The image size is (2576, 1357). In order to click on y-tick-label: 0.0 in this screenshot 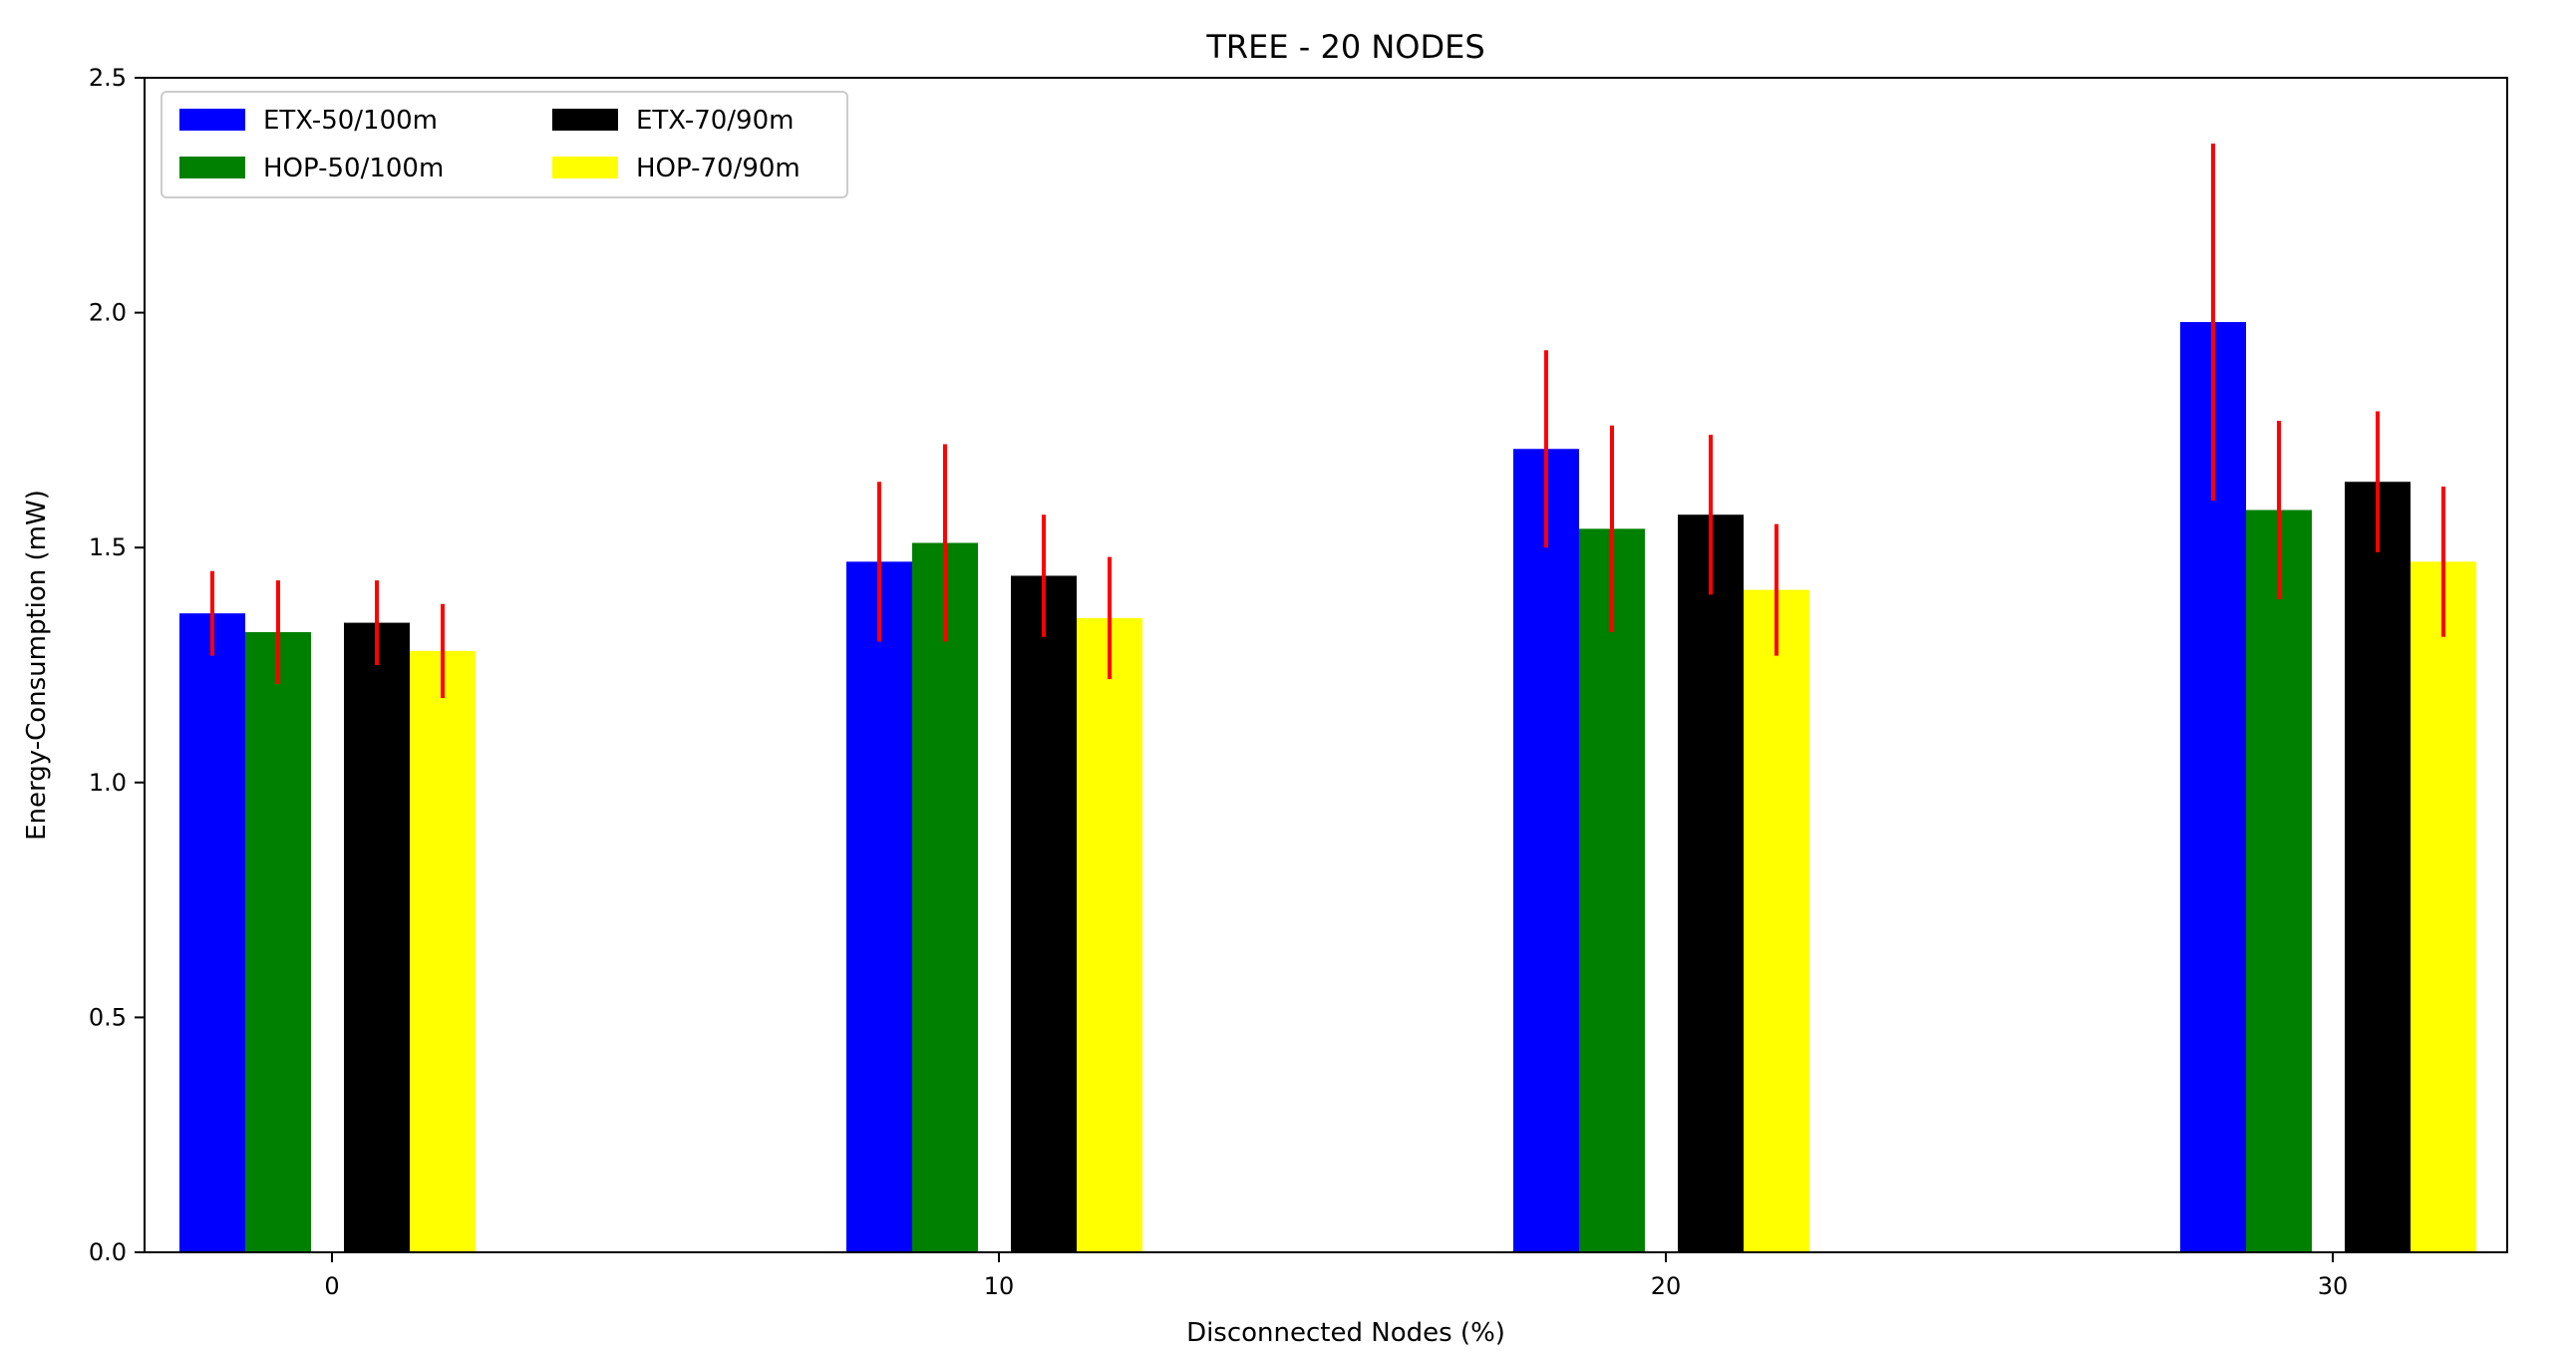, I will do `click(108, 1252)`.